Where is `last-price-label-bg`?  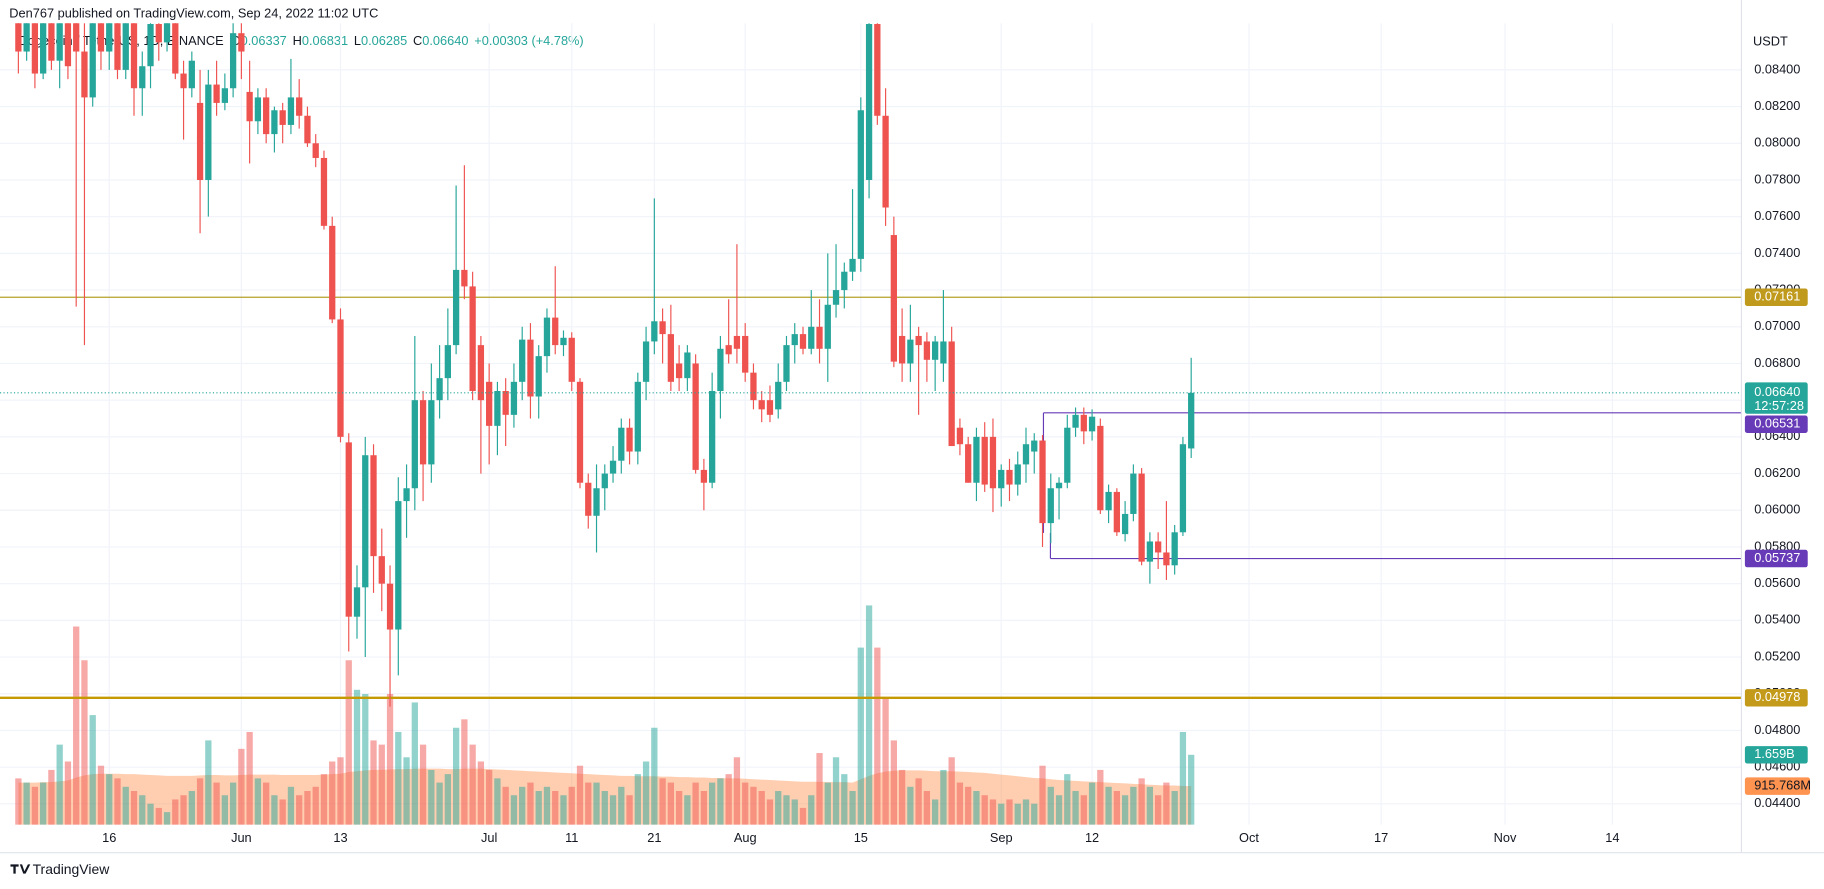
last-price-label-bg is located at coordinates (1776, 398).